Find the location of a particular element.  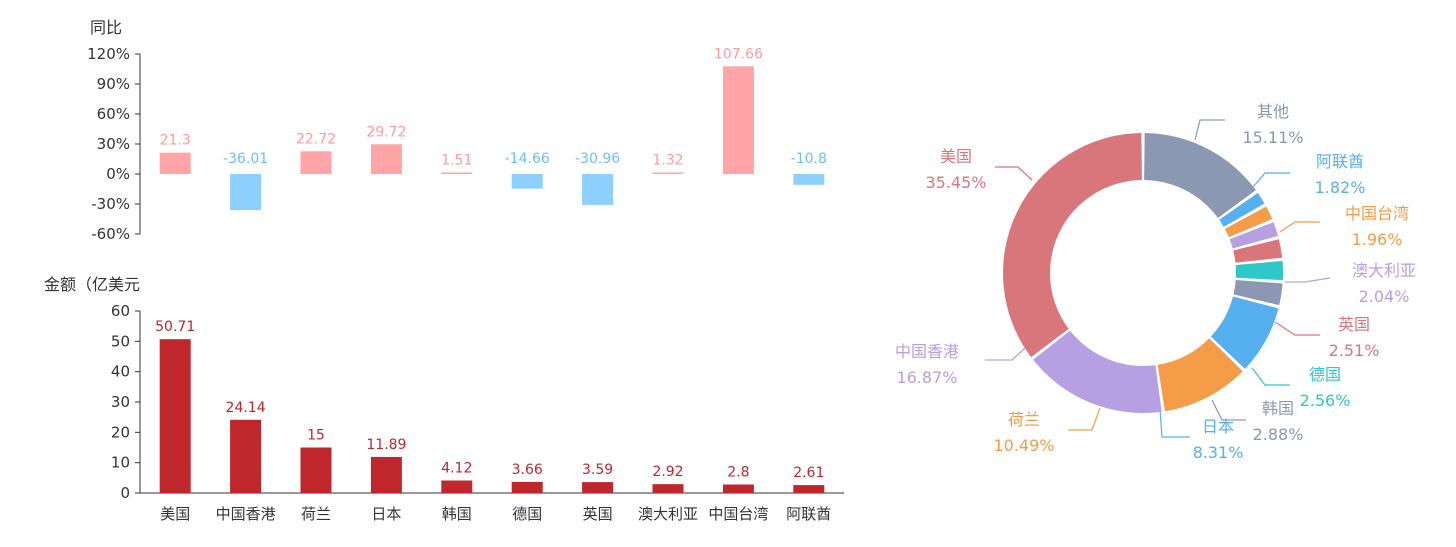

donut-slice-name: 英国 is located at coordinates (1354, 324).